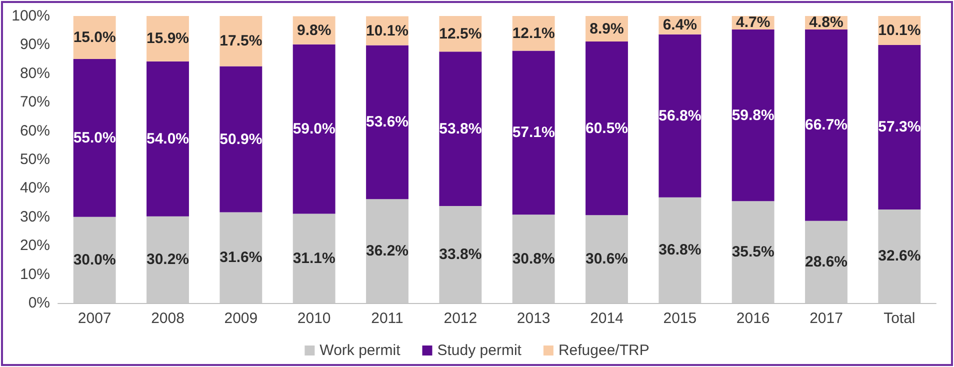  What do you see at coordinates (607, 318) in the screenshot?
I see `x-tick-label: 2014` at bounding box center [607, 318].